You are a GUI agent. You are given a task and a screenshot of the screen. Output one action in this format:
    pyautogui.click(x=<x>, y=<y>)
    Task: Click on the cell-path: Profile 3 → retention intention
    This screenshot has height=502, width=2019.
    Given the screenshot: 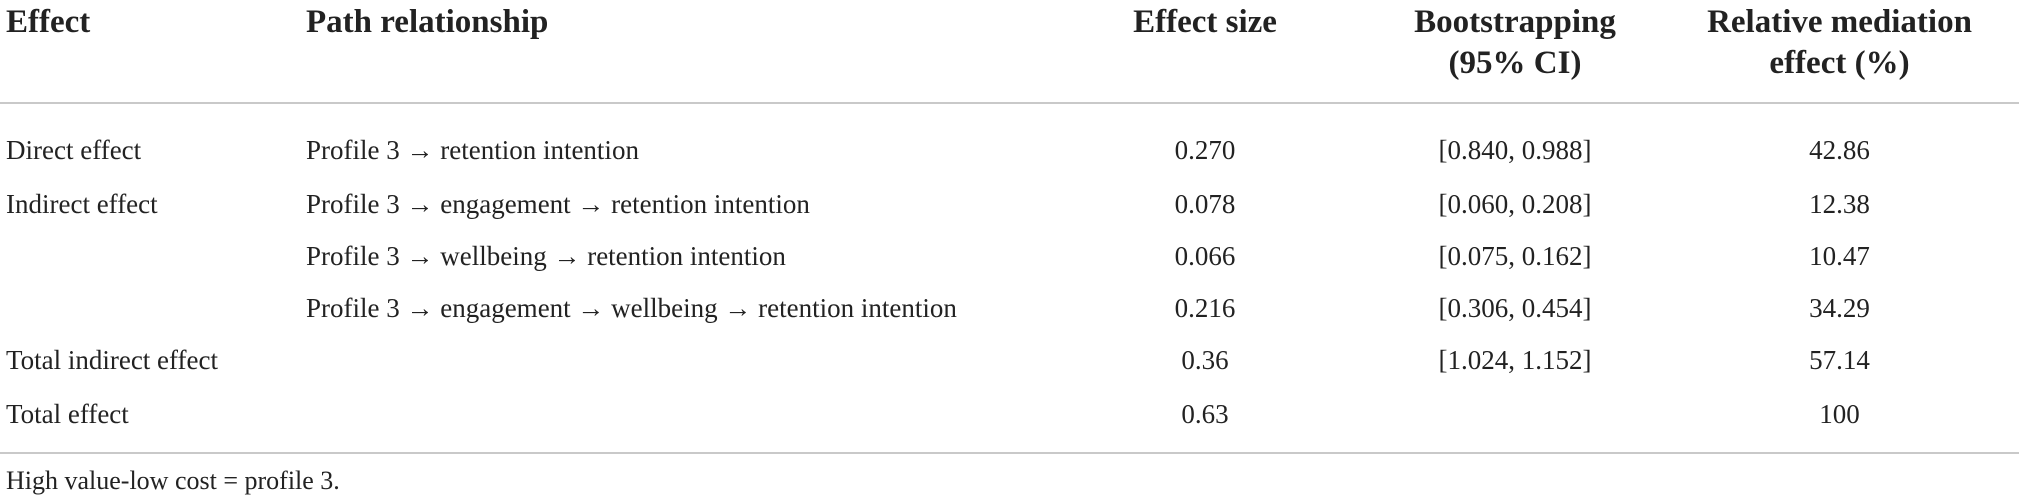 What is the action you would take?
    pyautogui.click(x=472, y=149)
    